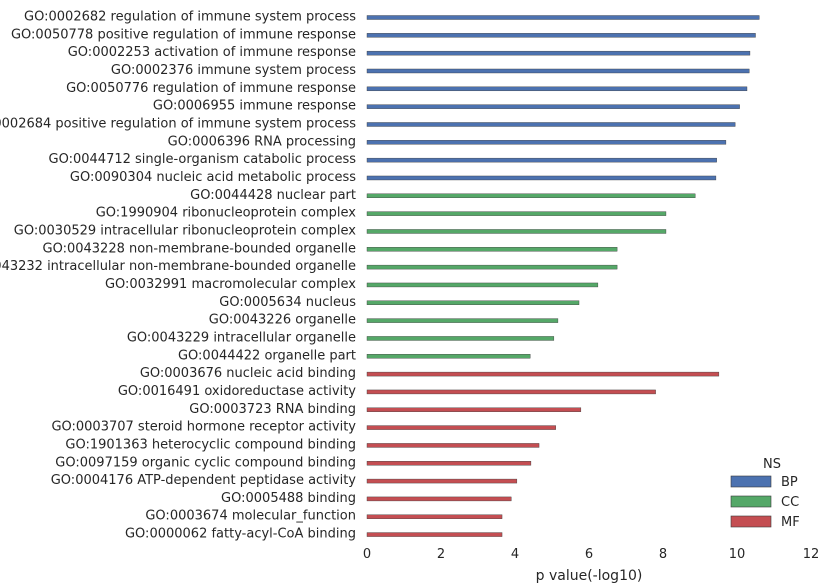  What do you see at coordinates (250, 516) in the screenshot?
I see `category-label: GO:0003674 molecular_function` at bounding box center [250, 516].